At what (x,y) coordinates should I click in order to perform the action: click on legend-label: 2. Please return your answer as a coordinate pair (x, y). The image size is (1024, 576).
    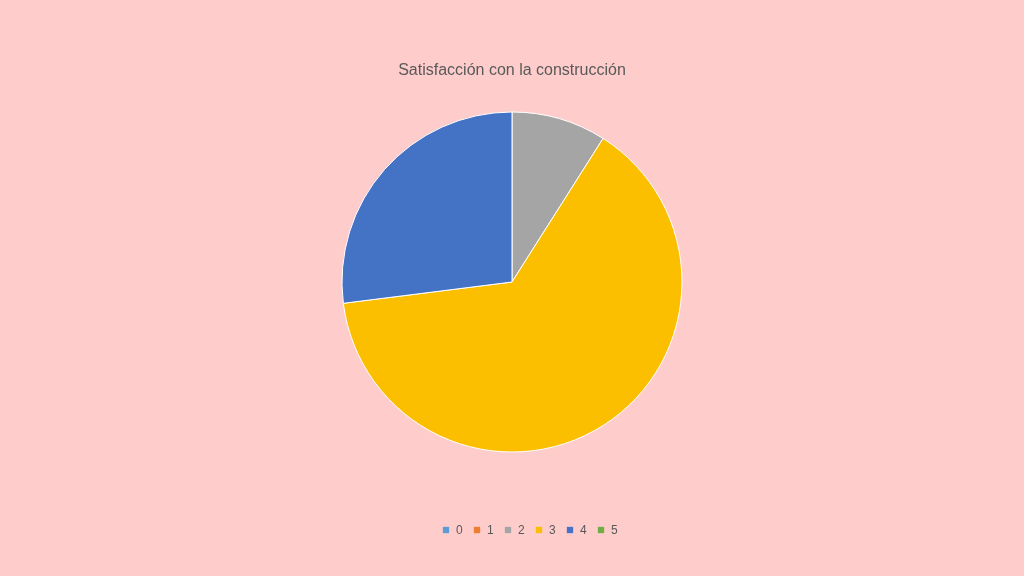
    Looking at the image, I should click on (521, 530).